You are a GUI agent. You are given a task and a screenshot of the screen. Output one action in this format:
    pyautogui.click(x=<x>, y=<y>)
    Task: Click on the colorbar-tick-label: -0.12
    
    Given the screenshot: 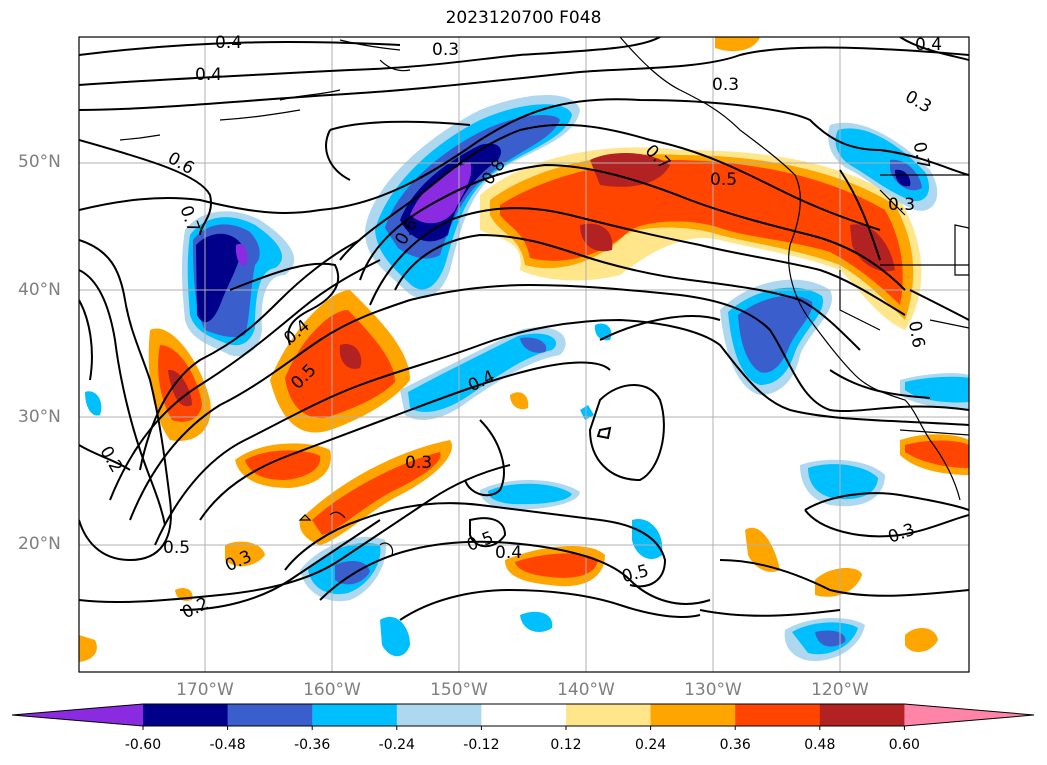 What is the action you would take?
    pyautogui.click(x=481, y=745)
    